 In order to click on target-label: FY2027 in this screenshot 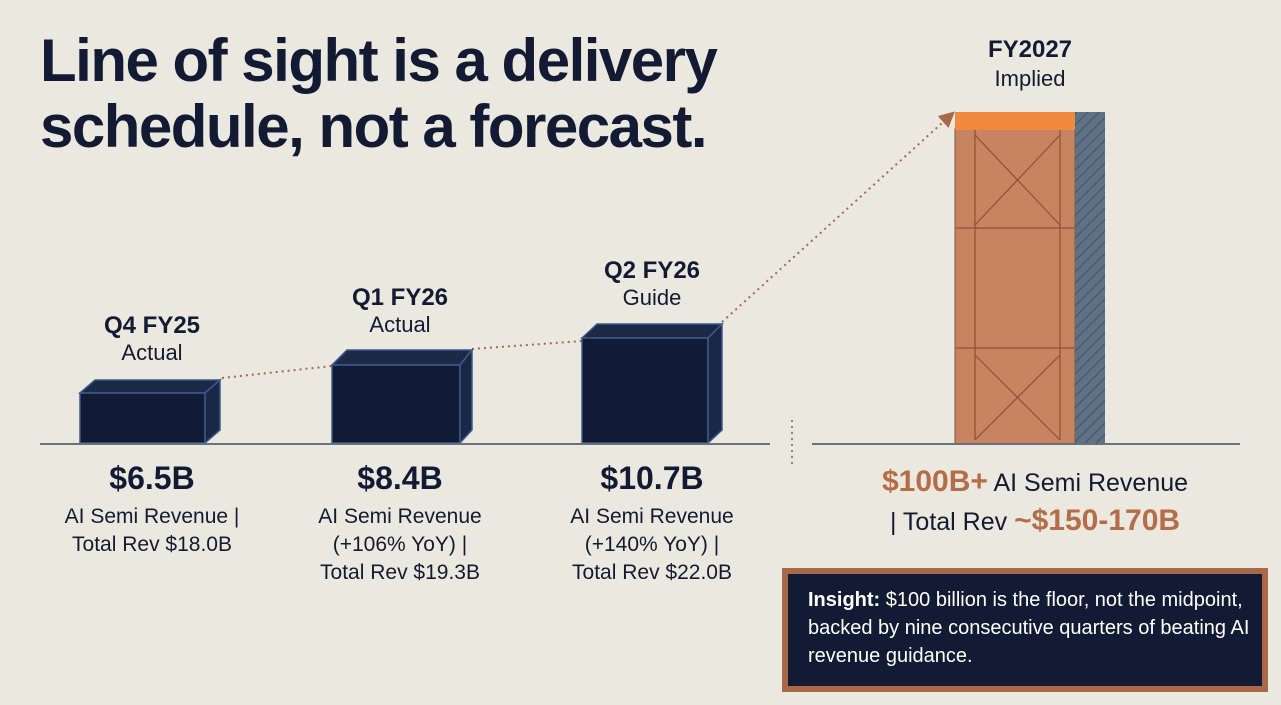, I will do `click(1030, 49)`.